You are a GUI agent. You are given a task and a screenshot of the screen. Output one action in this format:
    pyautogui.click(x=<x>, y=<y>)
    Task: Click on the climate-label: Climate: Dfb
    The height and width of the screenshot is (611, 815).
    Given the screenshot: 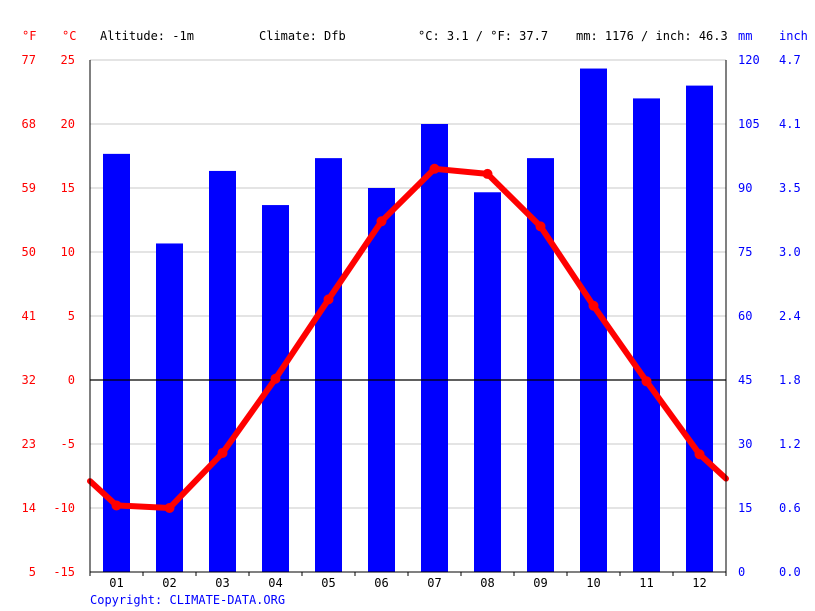 What is the action you would take?
    pyautogui.click(x=302, y=36)
    